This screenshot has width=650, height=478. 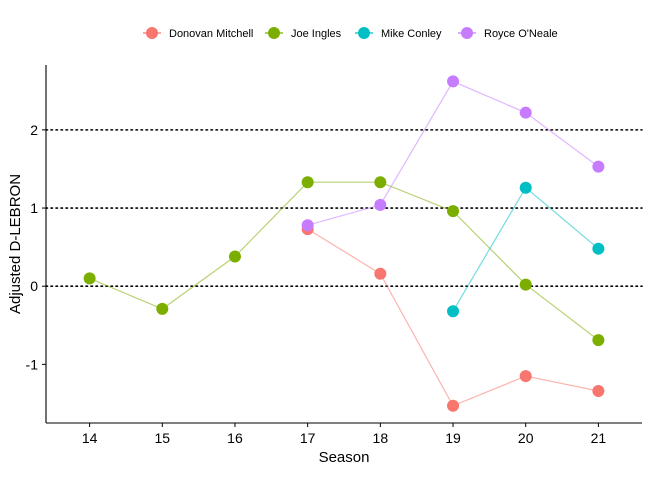 I want to click on x-tick-label: 20, so click(x=526, y=438).